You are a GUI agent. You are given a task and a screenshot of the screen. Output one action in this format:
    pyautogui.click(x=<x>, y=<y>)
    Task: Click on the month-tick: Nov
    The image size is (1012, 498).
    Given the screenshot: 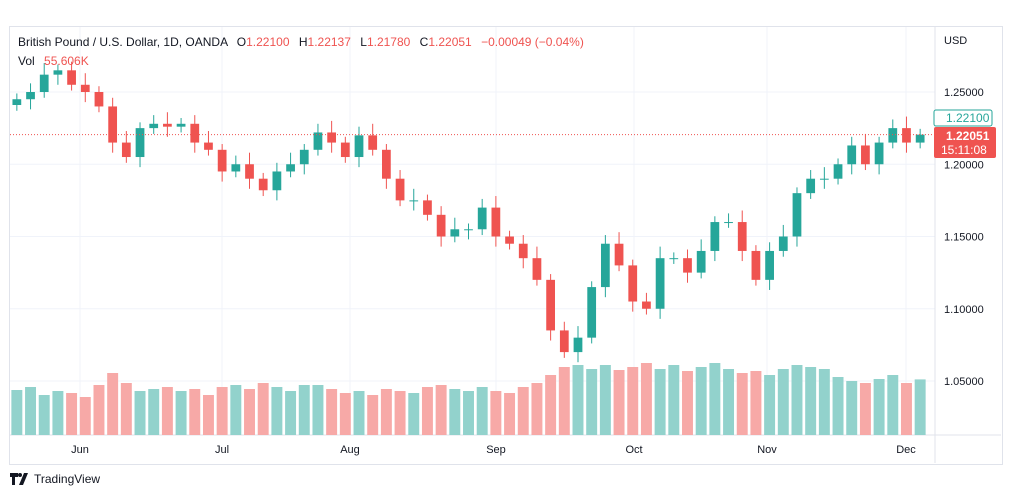 What is the action you would take?
    pyautogui.click(x=767, y=450)
    